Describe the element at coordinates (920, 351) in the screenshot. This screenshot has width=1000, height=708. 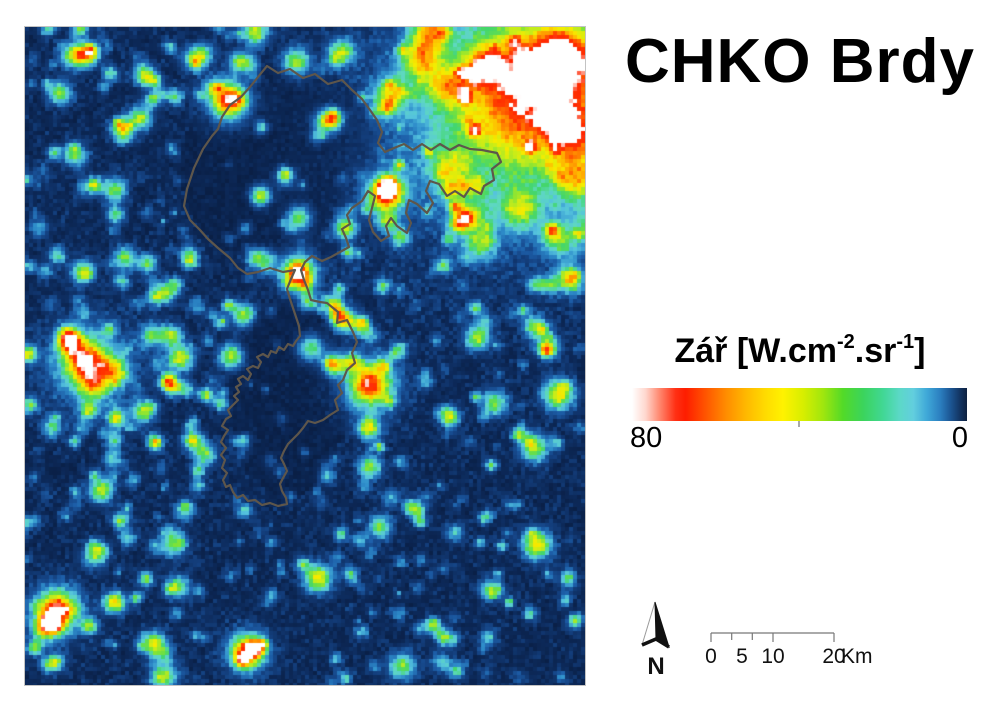
I see `legend-title-bracket: ]` at that location.